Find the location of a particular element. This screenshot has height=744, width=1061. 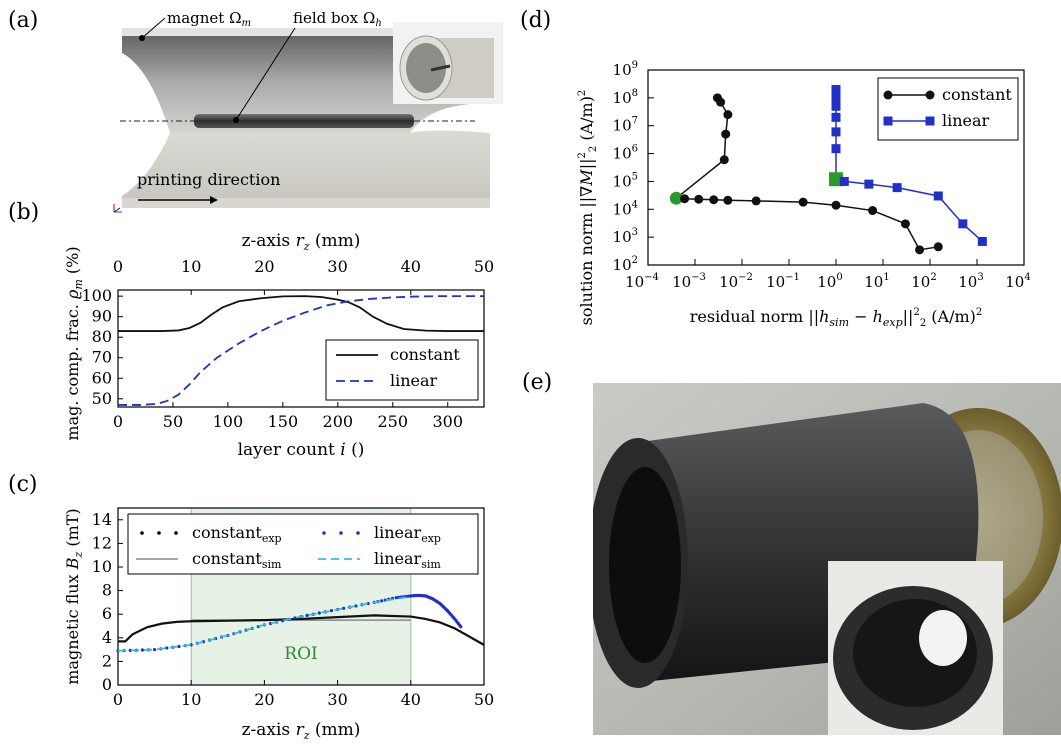

chart-b-top-tick: 10 is located at coordinates (191, 266).